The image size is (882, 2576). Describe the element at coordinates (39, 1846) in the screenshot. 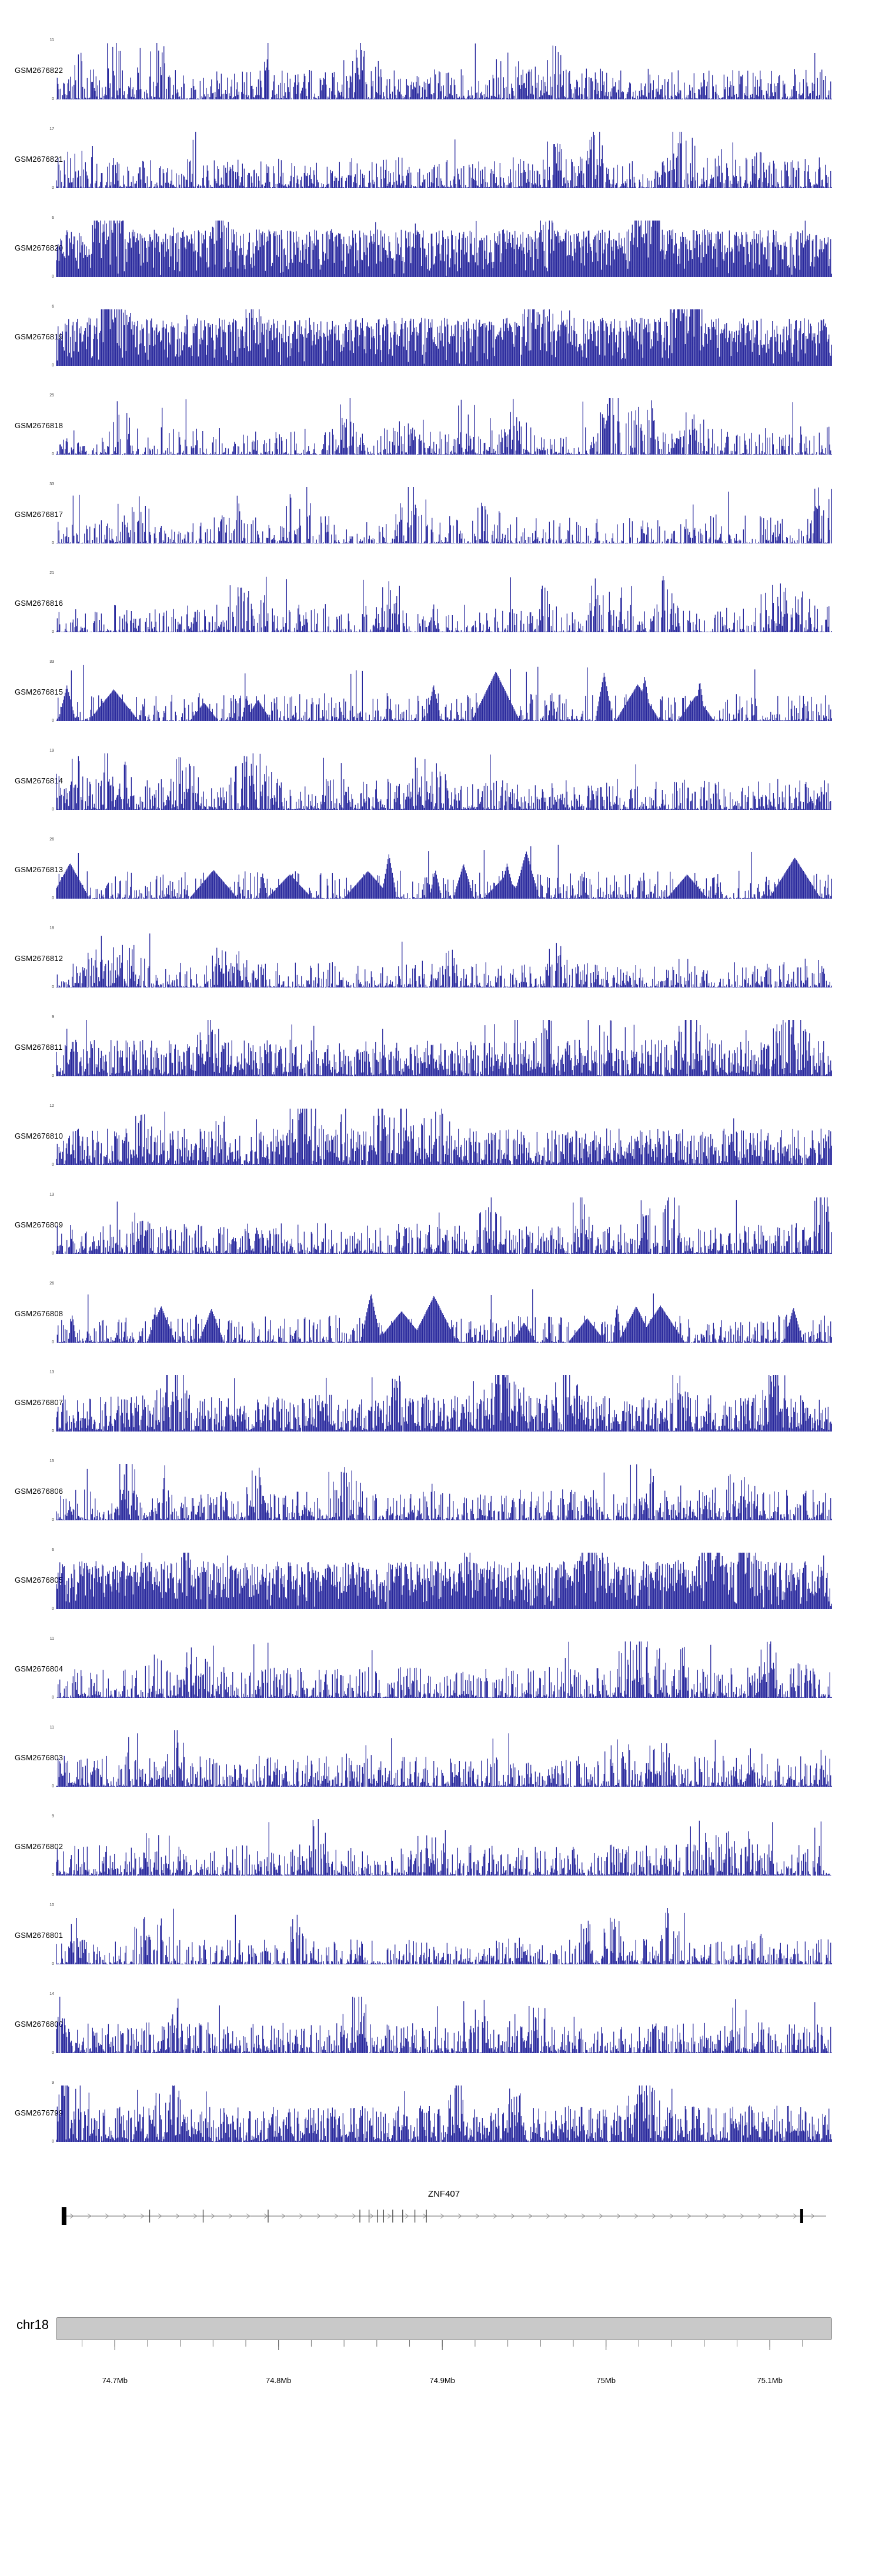

I see `track-label: GSM2676802` at that location.